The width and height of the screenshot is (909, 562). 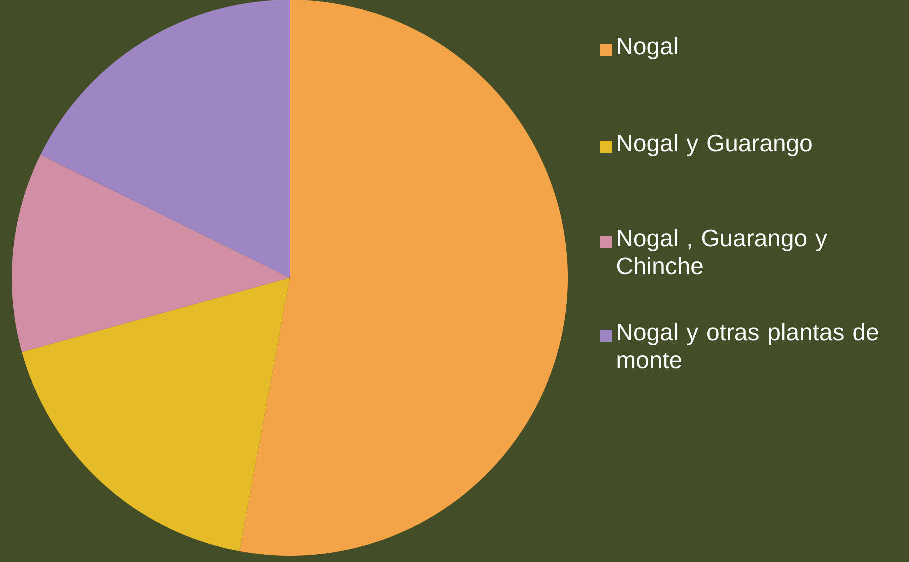 I want to click on legend-label: Nogal y otras plantas de monte, so click(x=748, y=346).